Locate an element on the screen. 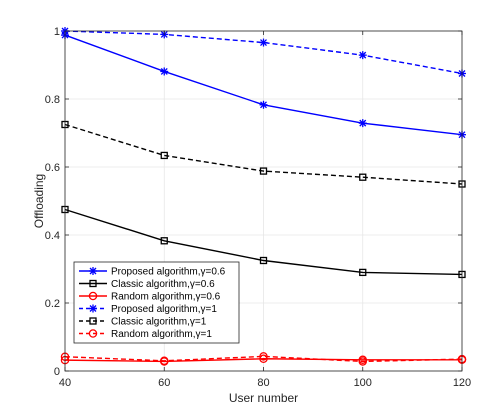  x-axis-label: User number is located at coordinates (263, 398).